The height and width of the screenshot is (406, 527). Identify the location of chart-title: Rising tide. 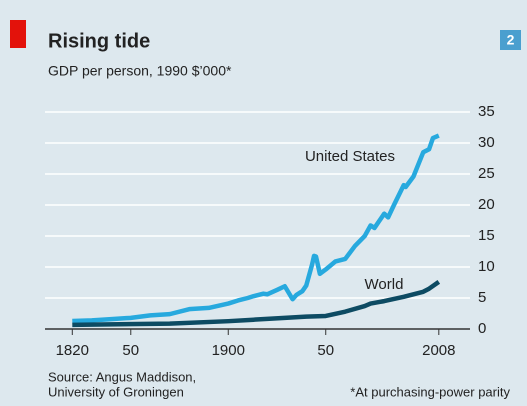
(99, 41).